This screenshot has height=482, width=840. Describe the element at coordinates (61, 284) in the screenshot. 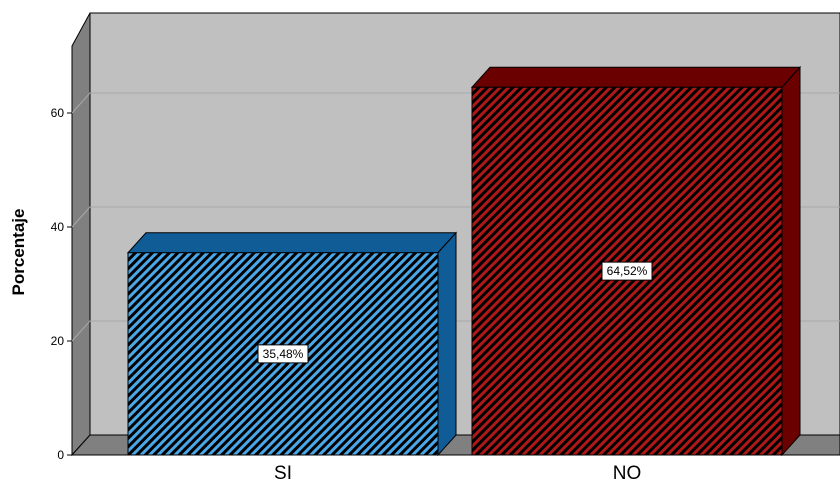

I see `y-axis: 0 20 40 60` at that location.